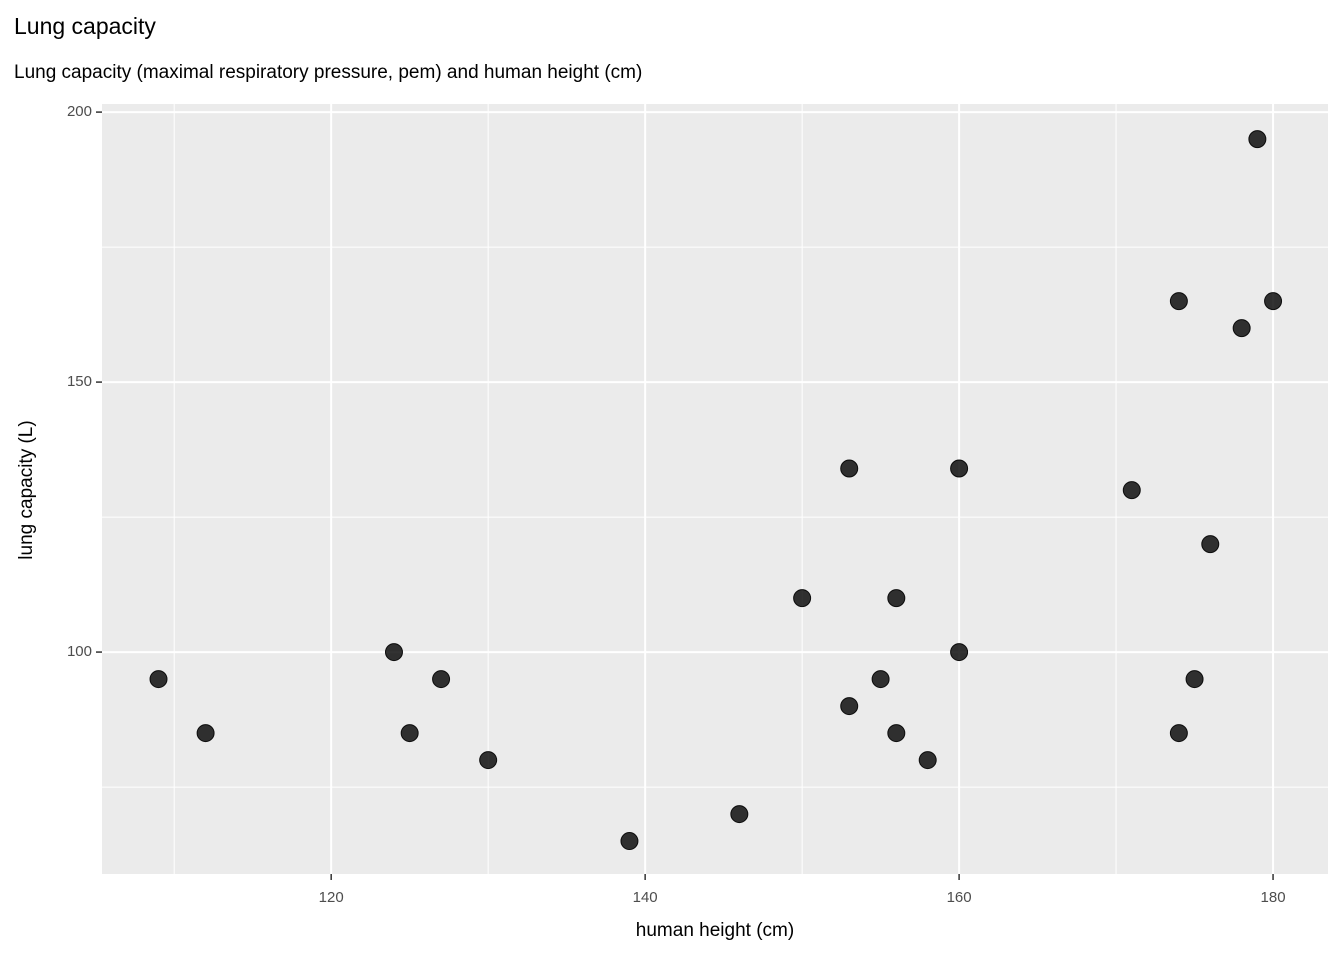 This screenshot has height=960, width=1344. Describe the element at coordinates (715, 930) in the screenshot. I see `x-axis-label: human height (cm)` at that location.